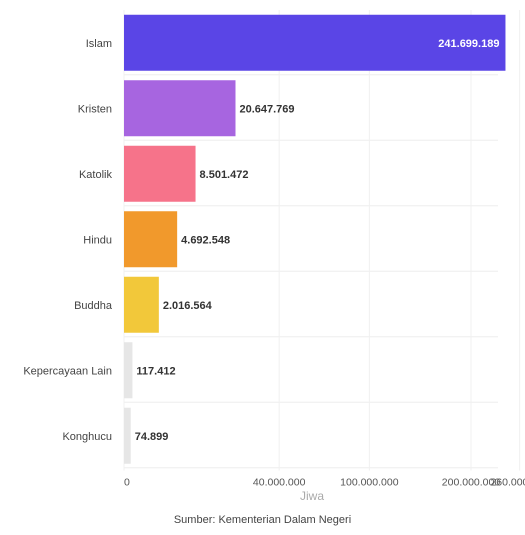  Describe the element at coordinates (97, 240) in the screenshot. I see `category-label: Hindu` at that location.